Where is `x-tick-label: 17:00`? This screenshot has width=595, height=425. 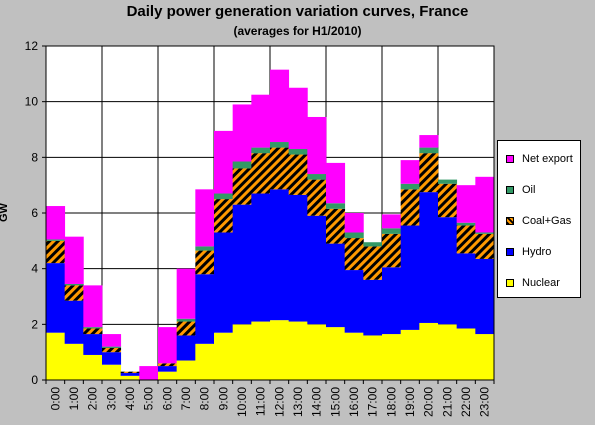 x-tick-label: 17:00 is located at coordinates (373, 402).